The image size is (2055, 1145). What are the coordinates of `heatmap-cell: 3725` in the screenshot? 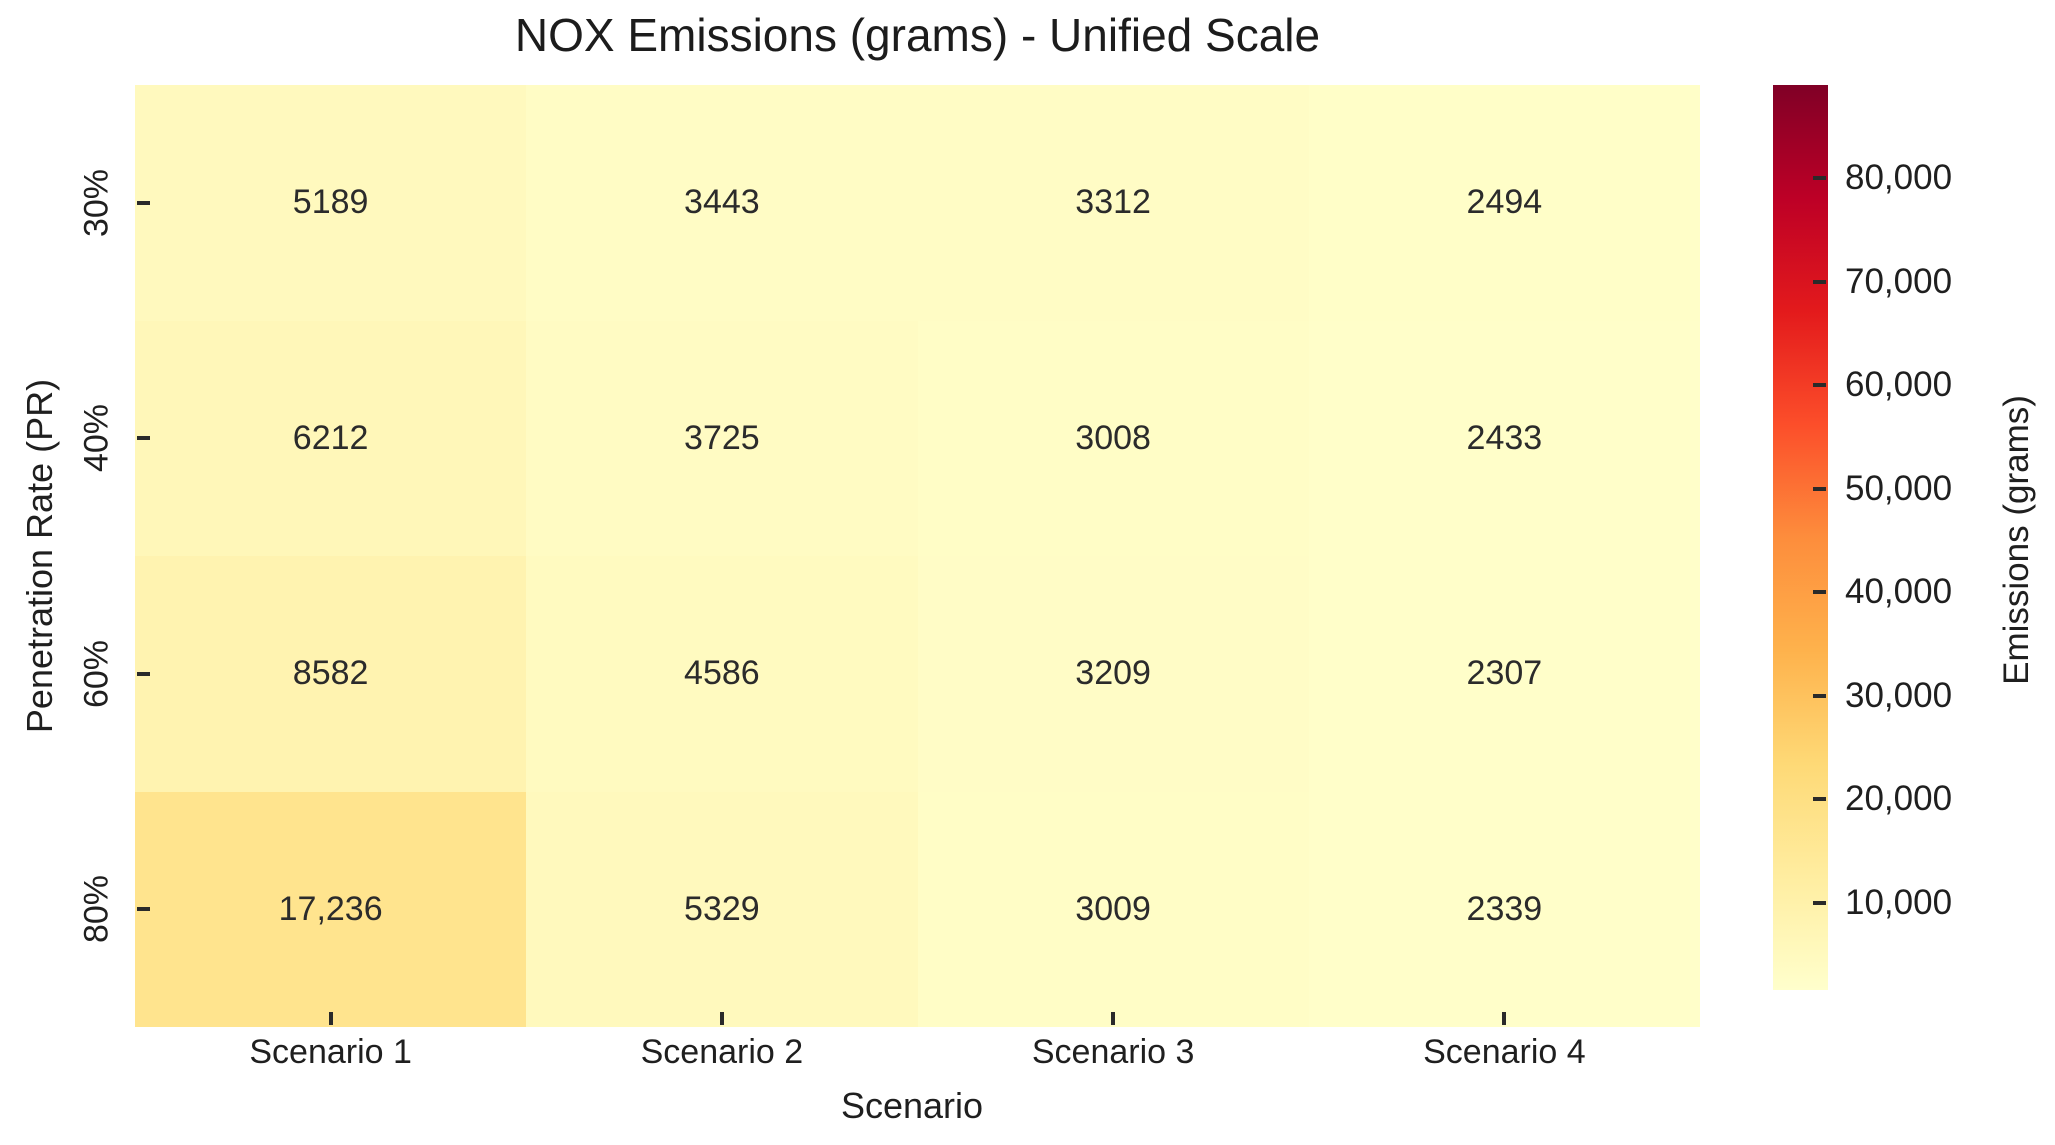 It's located at (722, 438).